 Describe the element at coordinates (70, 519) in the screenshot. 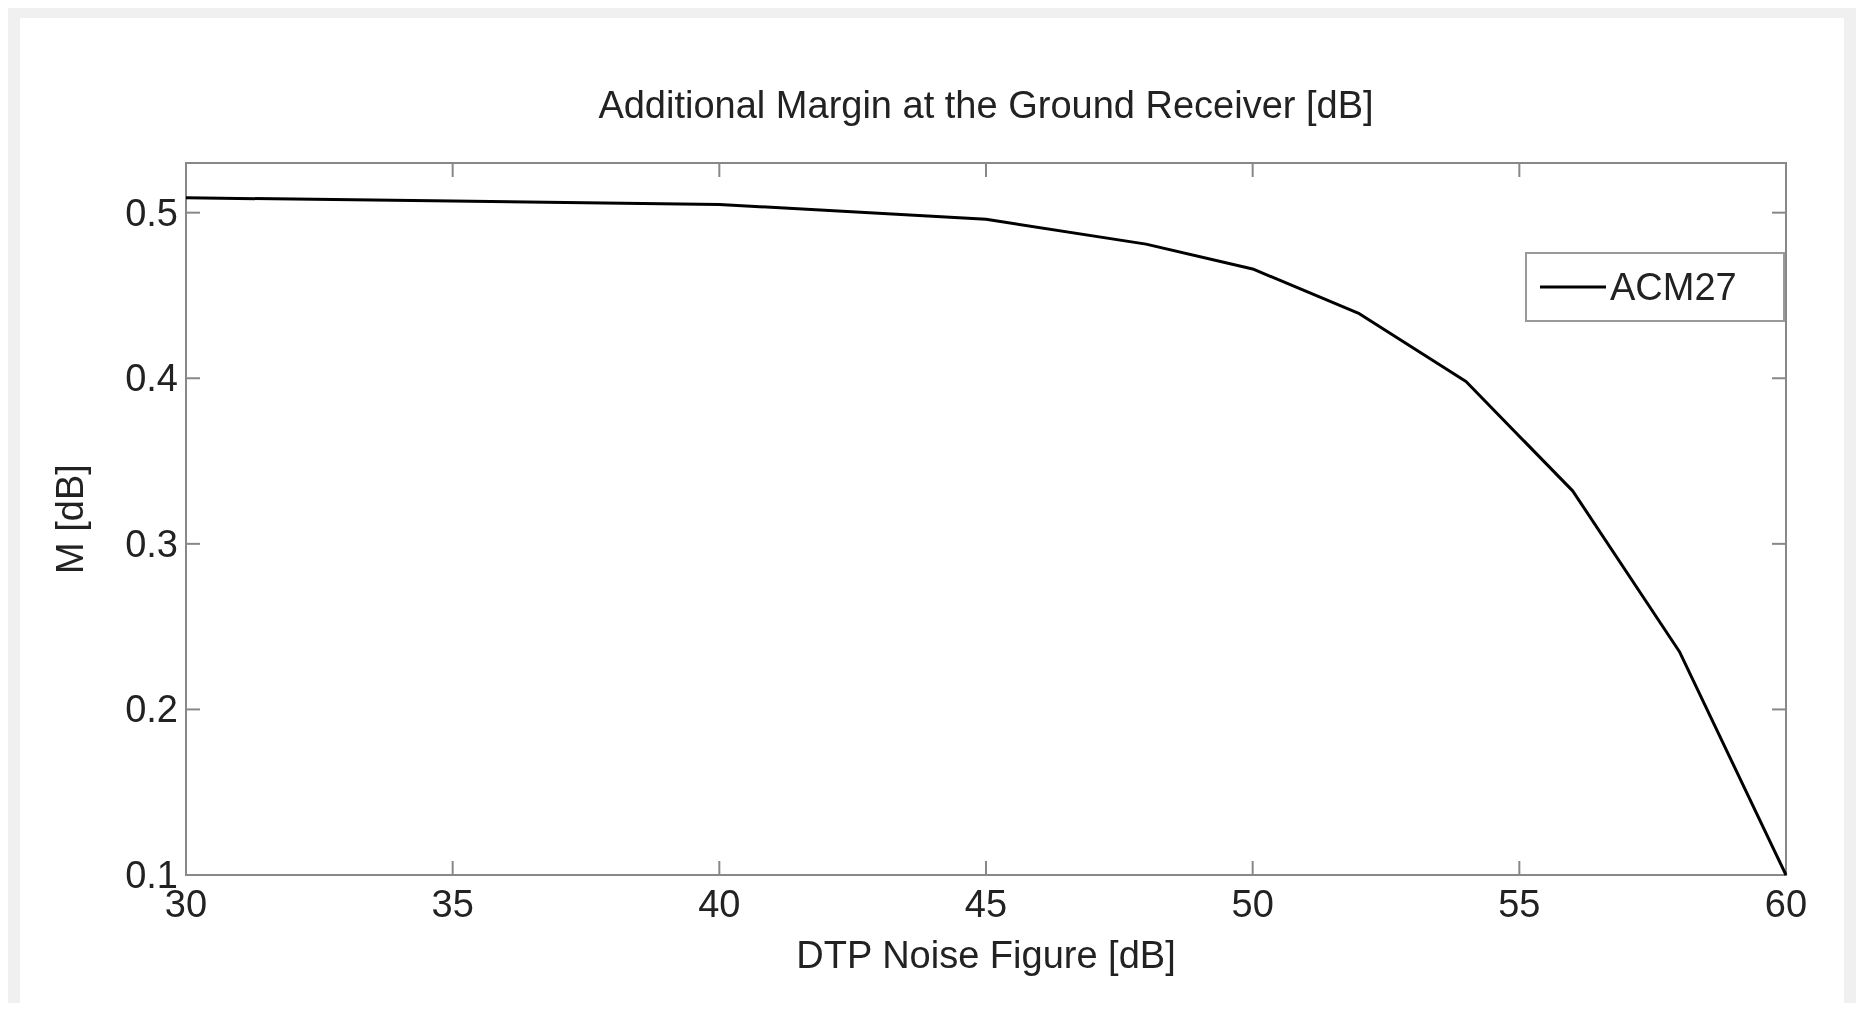

I see `y-axis-title: M [dB]` at that location.